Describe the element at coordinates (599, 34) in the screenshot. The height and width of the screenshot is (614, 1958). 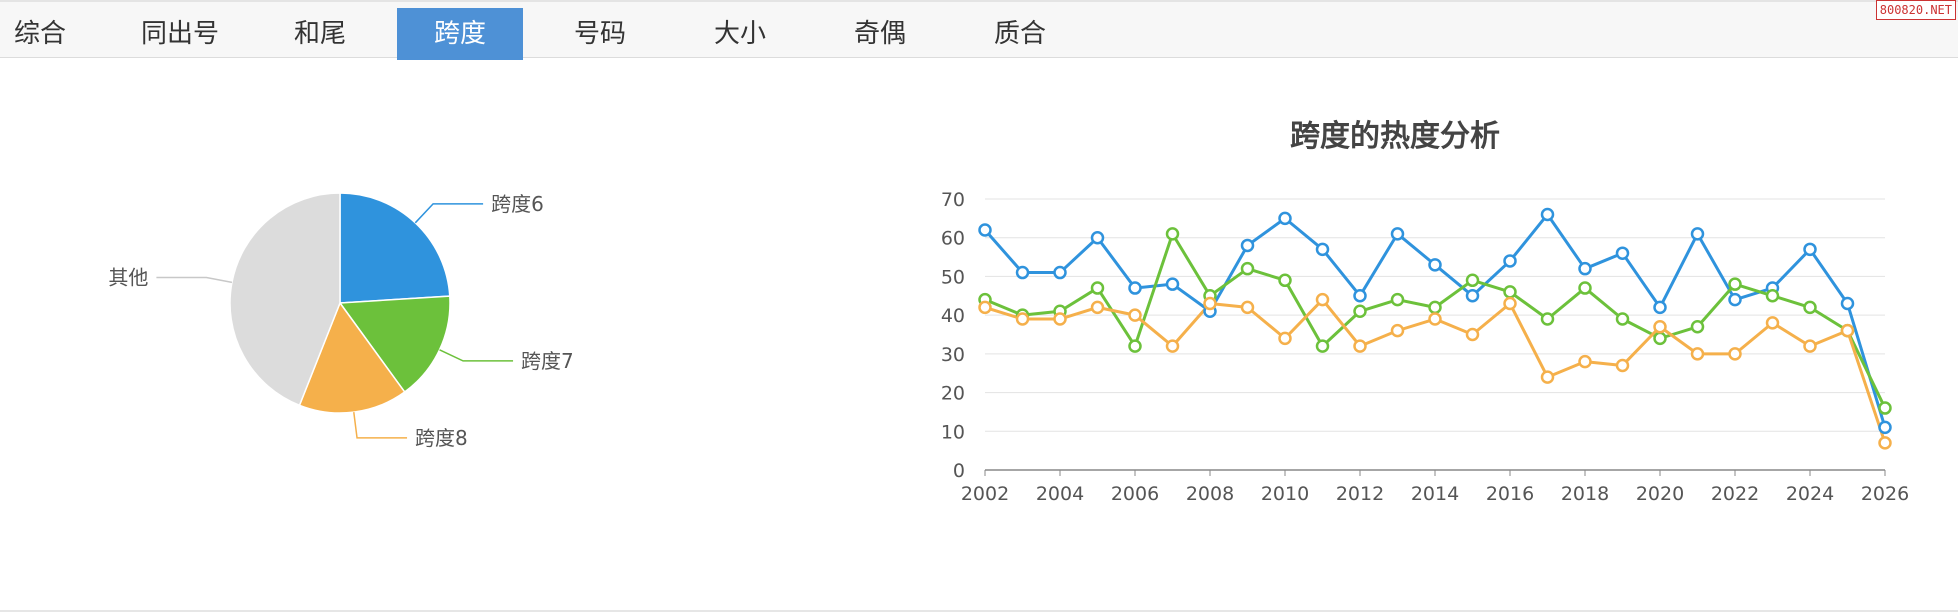
I see `tab-haoma: 号码` at that location.